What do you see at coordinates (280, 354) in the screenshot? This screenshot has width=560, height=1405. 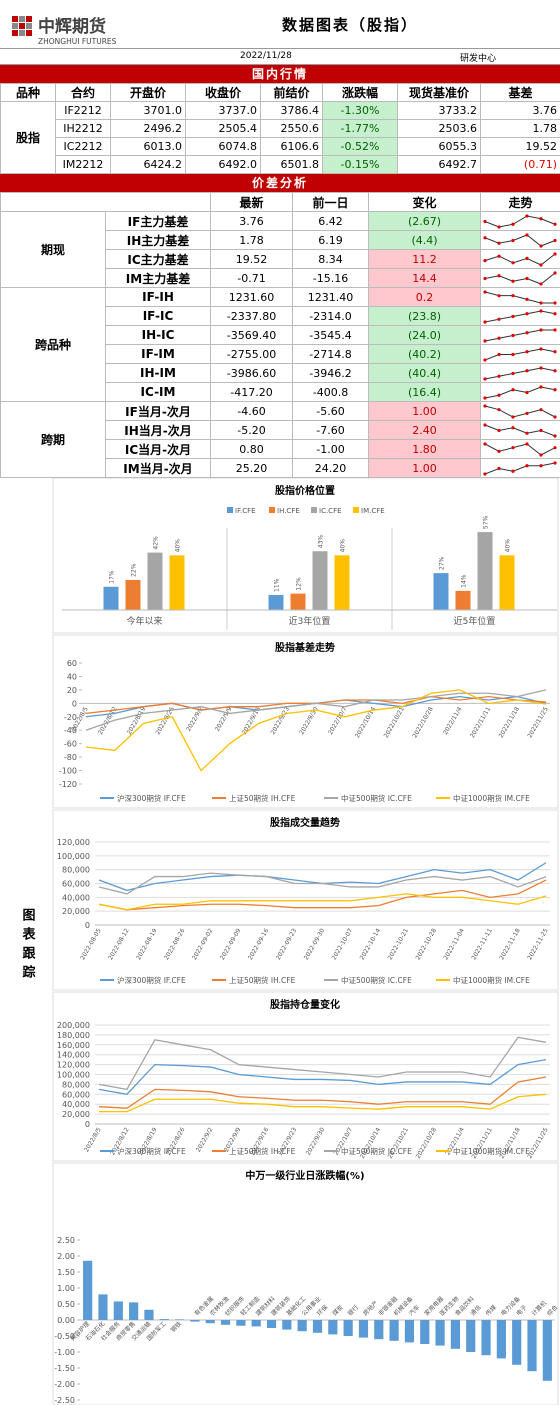 I see `table-row: IF-IM -2755.00 -2714.8 (40.2)` at bounding box center [280, 354].